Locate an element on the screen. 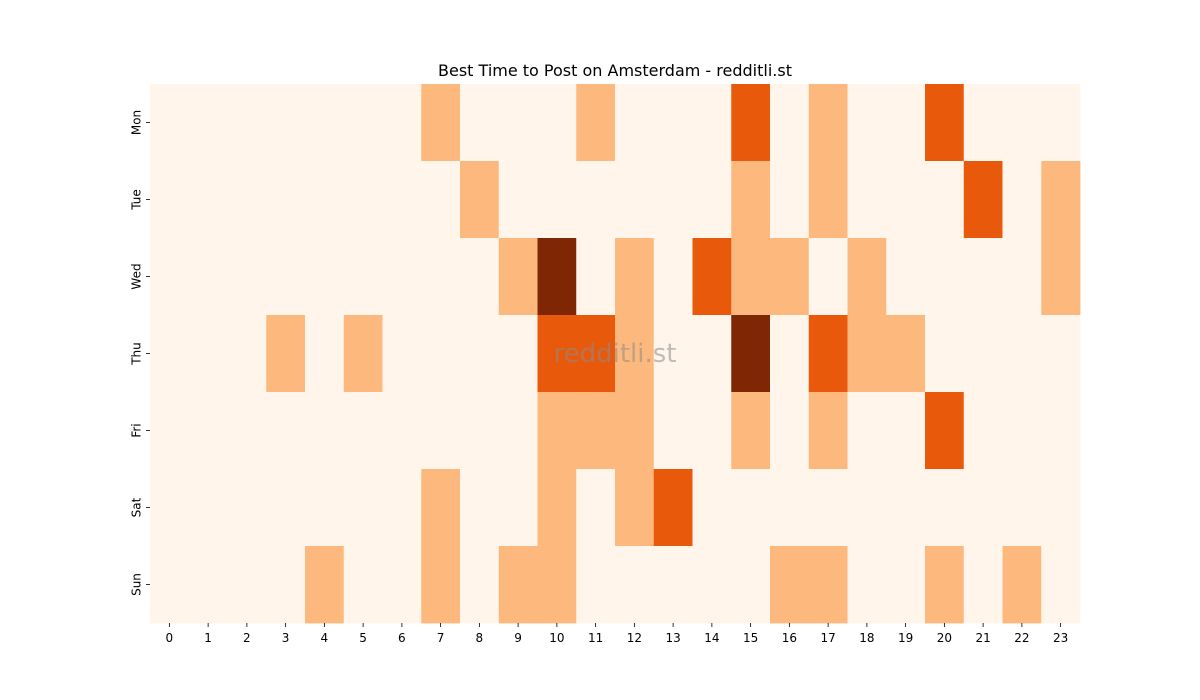 The height and width of the screenshot is (700, 1200). x-tick-label: 9 is located at coordinates (518, 638).